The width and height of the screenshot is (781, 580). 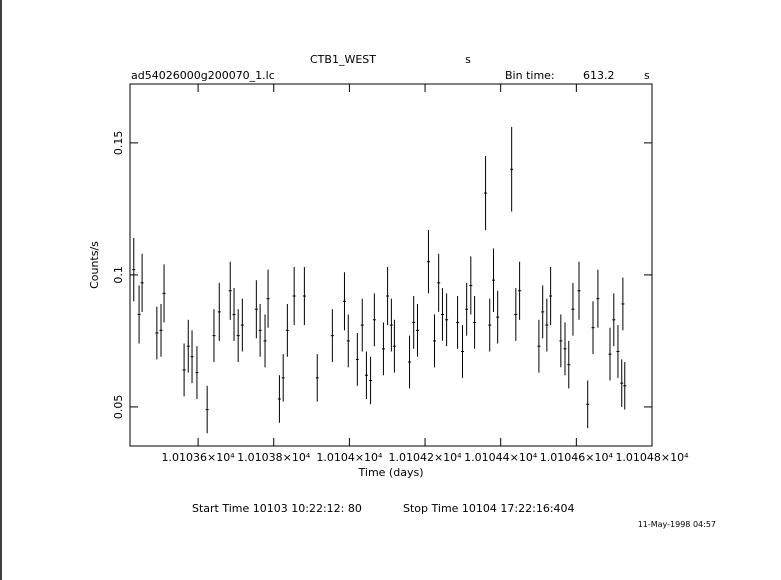 I want to click on x-tick-label: 1.0104×10⁴, so click(x=349, y=457).